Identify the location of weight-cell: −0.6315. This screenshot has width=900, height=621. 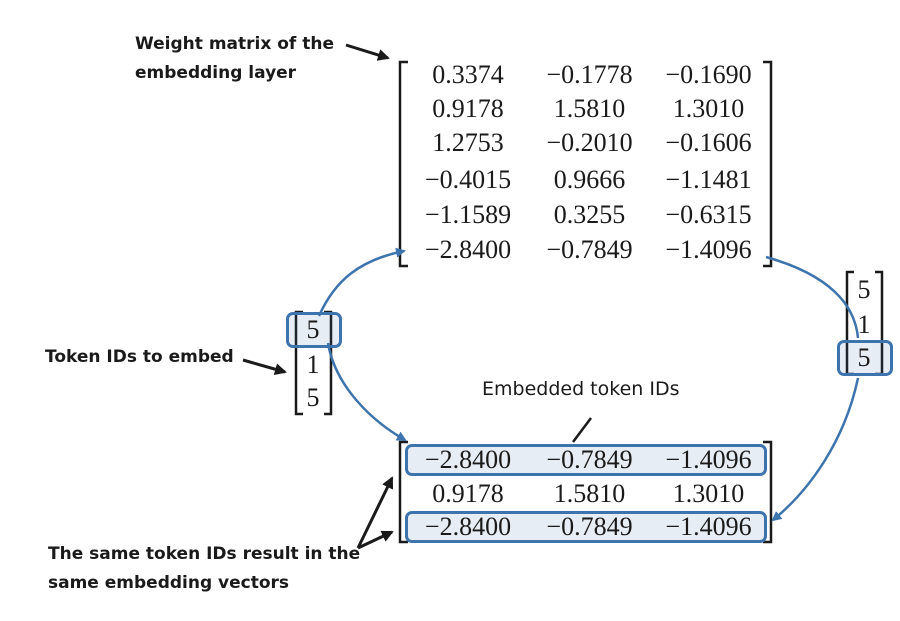
(708, 214).